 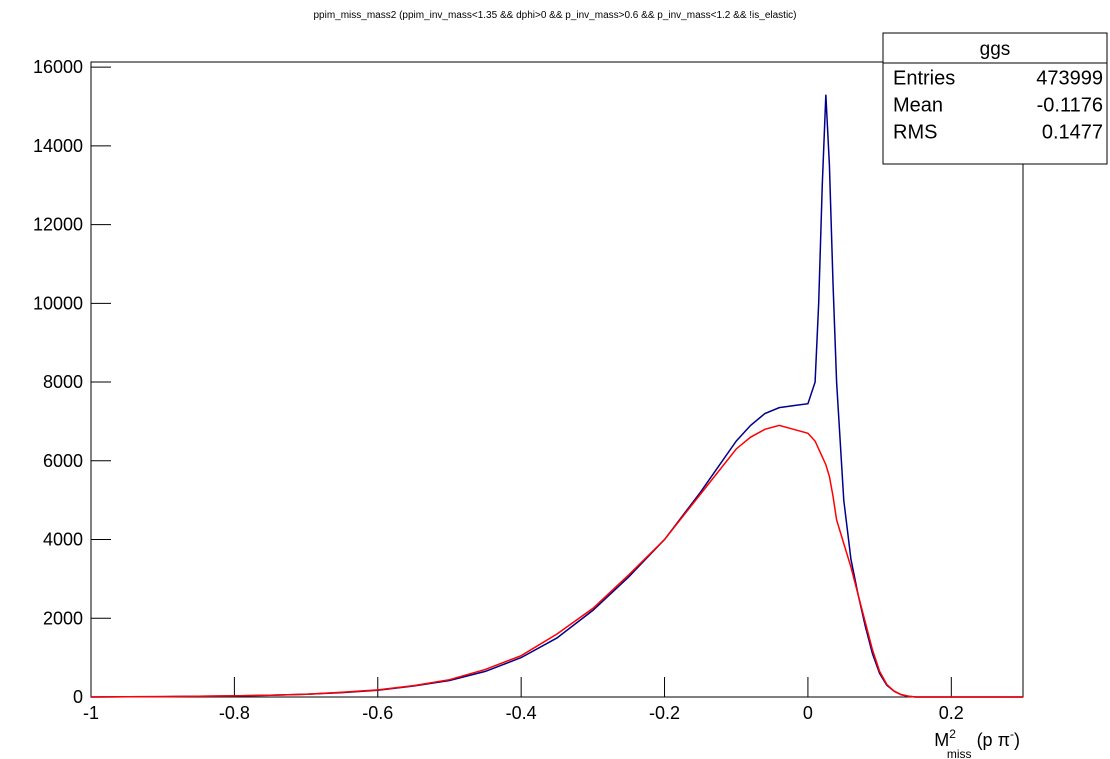 What do you see at coordinates (521, 713) in the screenshot?
I see `x-tick-label: -0.4` at bounding box center [521, 713].